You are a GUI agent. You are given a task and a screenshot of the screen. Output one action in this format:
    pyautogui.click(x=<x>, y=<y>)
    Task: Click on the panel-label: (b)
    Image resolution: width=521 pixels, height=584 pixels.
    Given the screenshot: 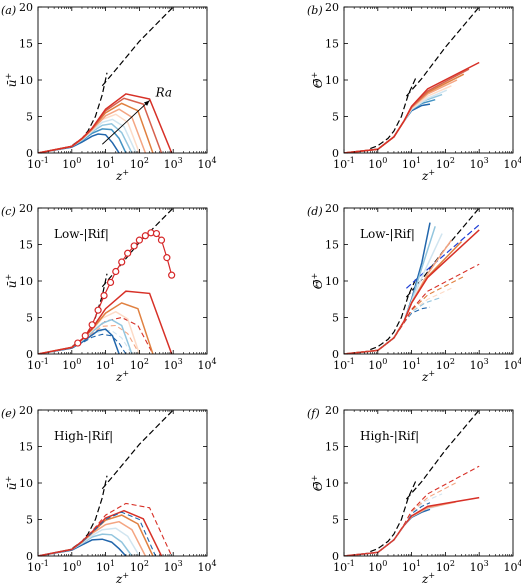 What is the action you would take?
    pyautogui.click(x=315, y=10)
    